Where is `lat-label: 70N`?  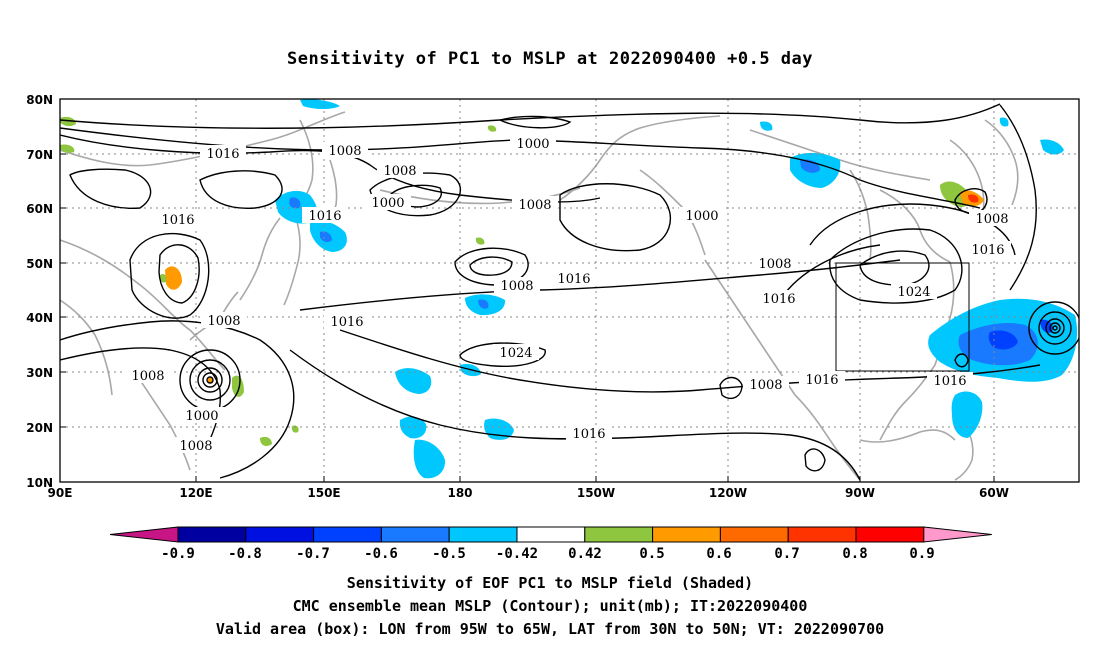
lat-label: 70N is located at coordinates (39, 155).